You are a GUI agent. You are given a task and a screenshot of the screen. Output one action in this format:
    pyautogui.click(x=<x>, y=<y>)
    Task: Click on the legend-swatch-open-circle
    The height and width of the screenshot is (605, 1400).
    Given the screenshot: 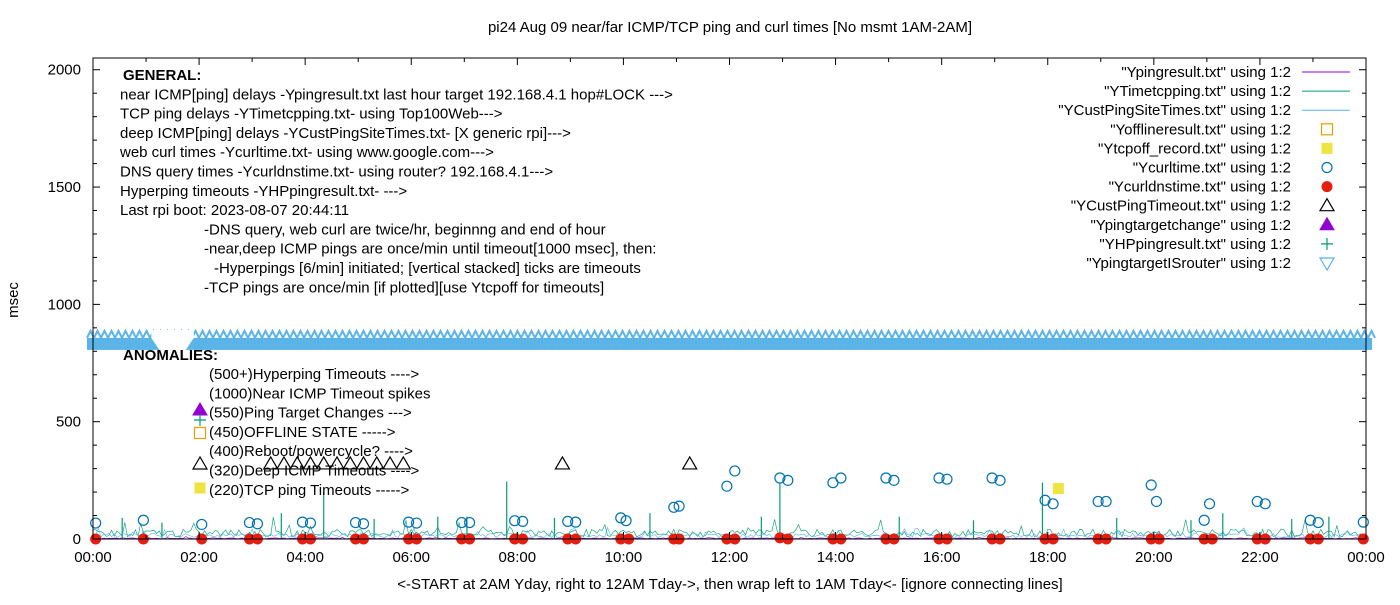 What is the action you would take?
    pyautogui.click(x=1327, y=167)
    